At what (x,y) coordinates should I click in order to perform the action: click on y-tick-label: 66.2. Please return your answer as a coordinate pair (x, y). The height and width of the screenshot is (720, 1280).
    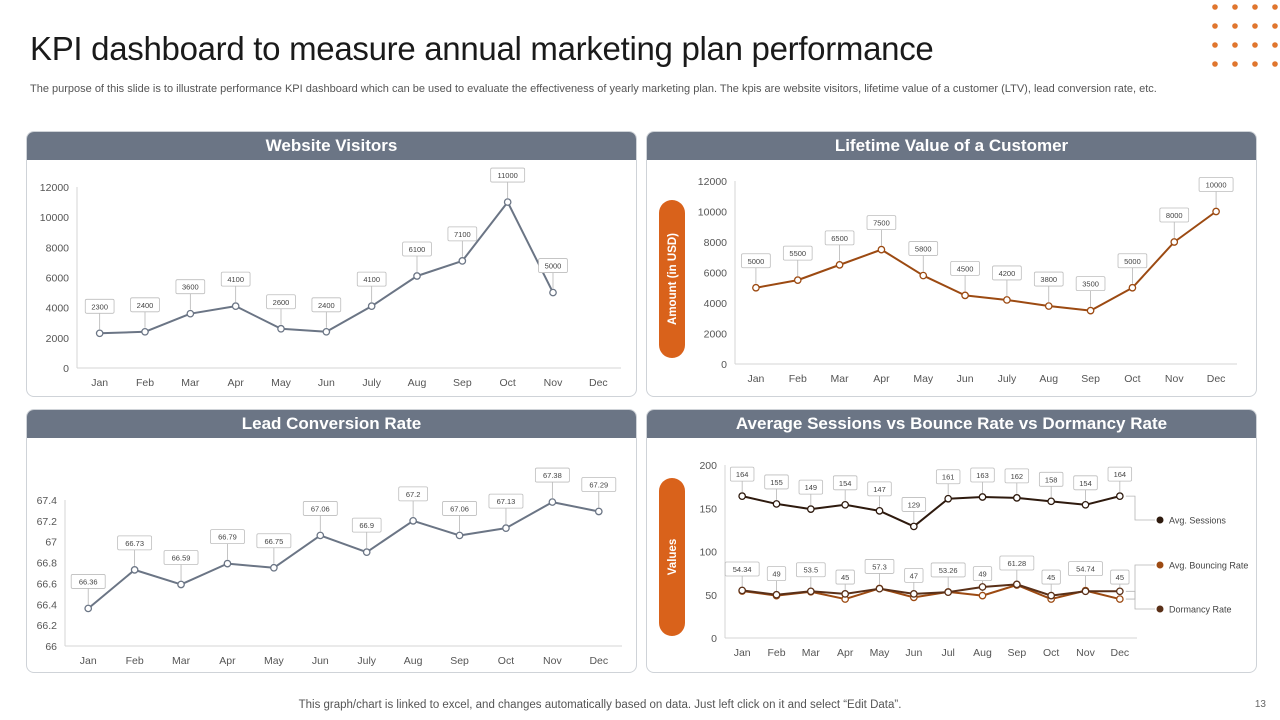
    Looking at the image, I should click on (47, 626).